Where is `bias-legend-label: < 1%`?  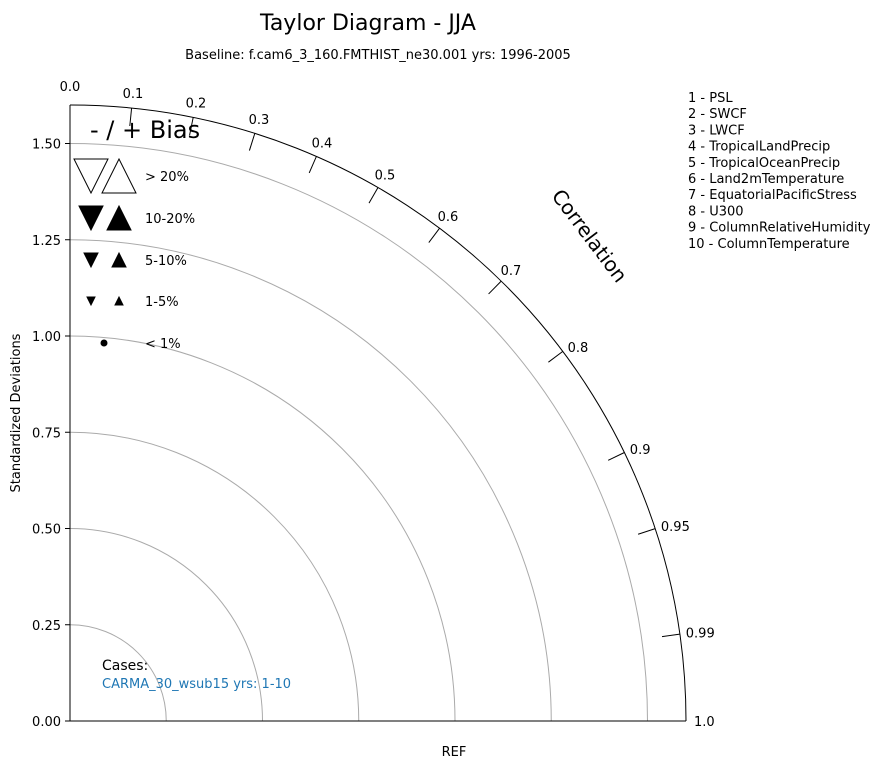
bias-legend-label: < 1% is located at coordinates (163, 344).